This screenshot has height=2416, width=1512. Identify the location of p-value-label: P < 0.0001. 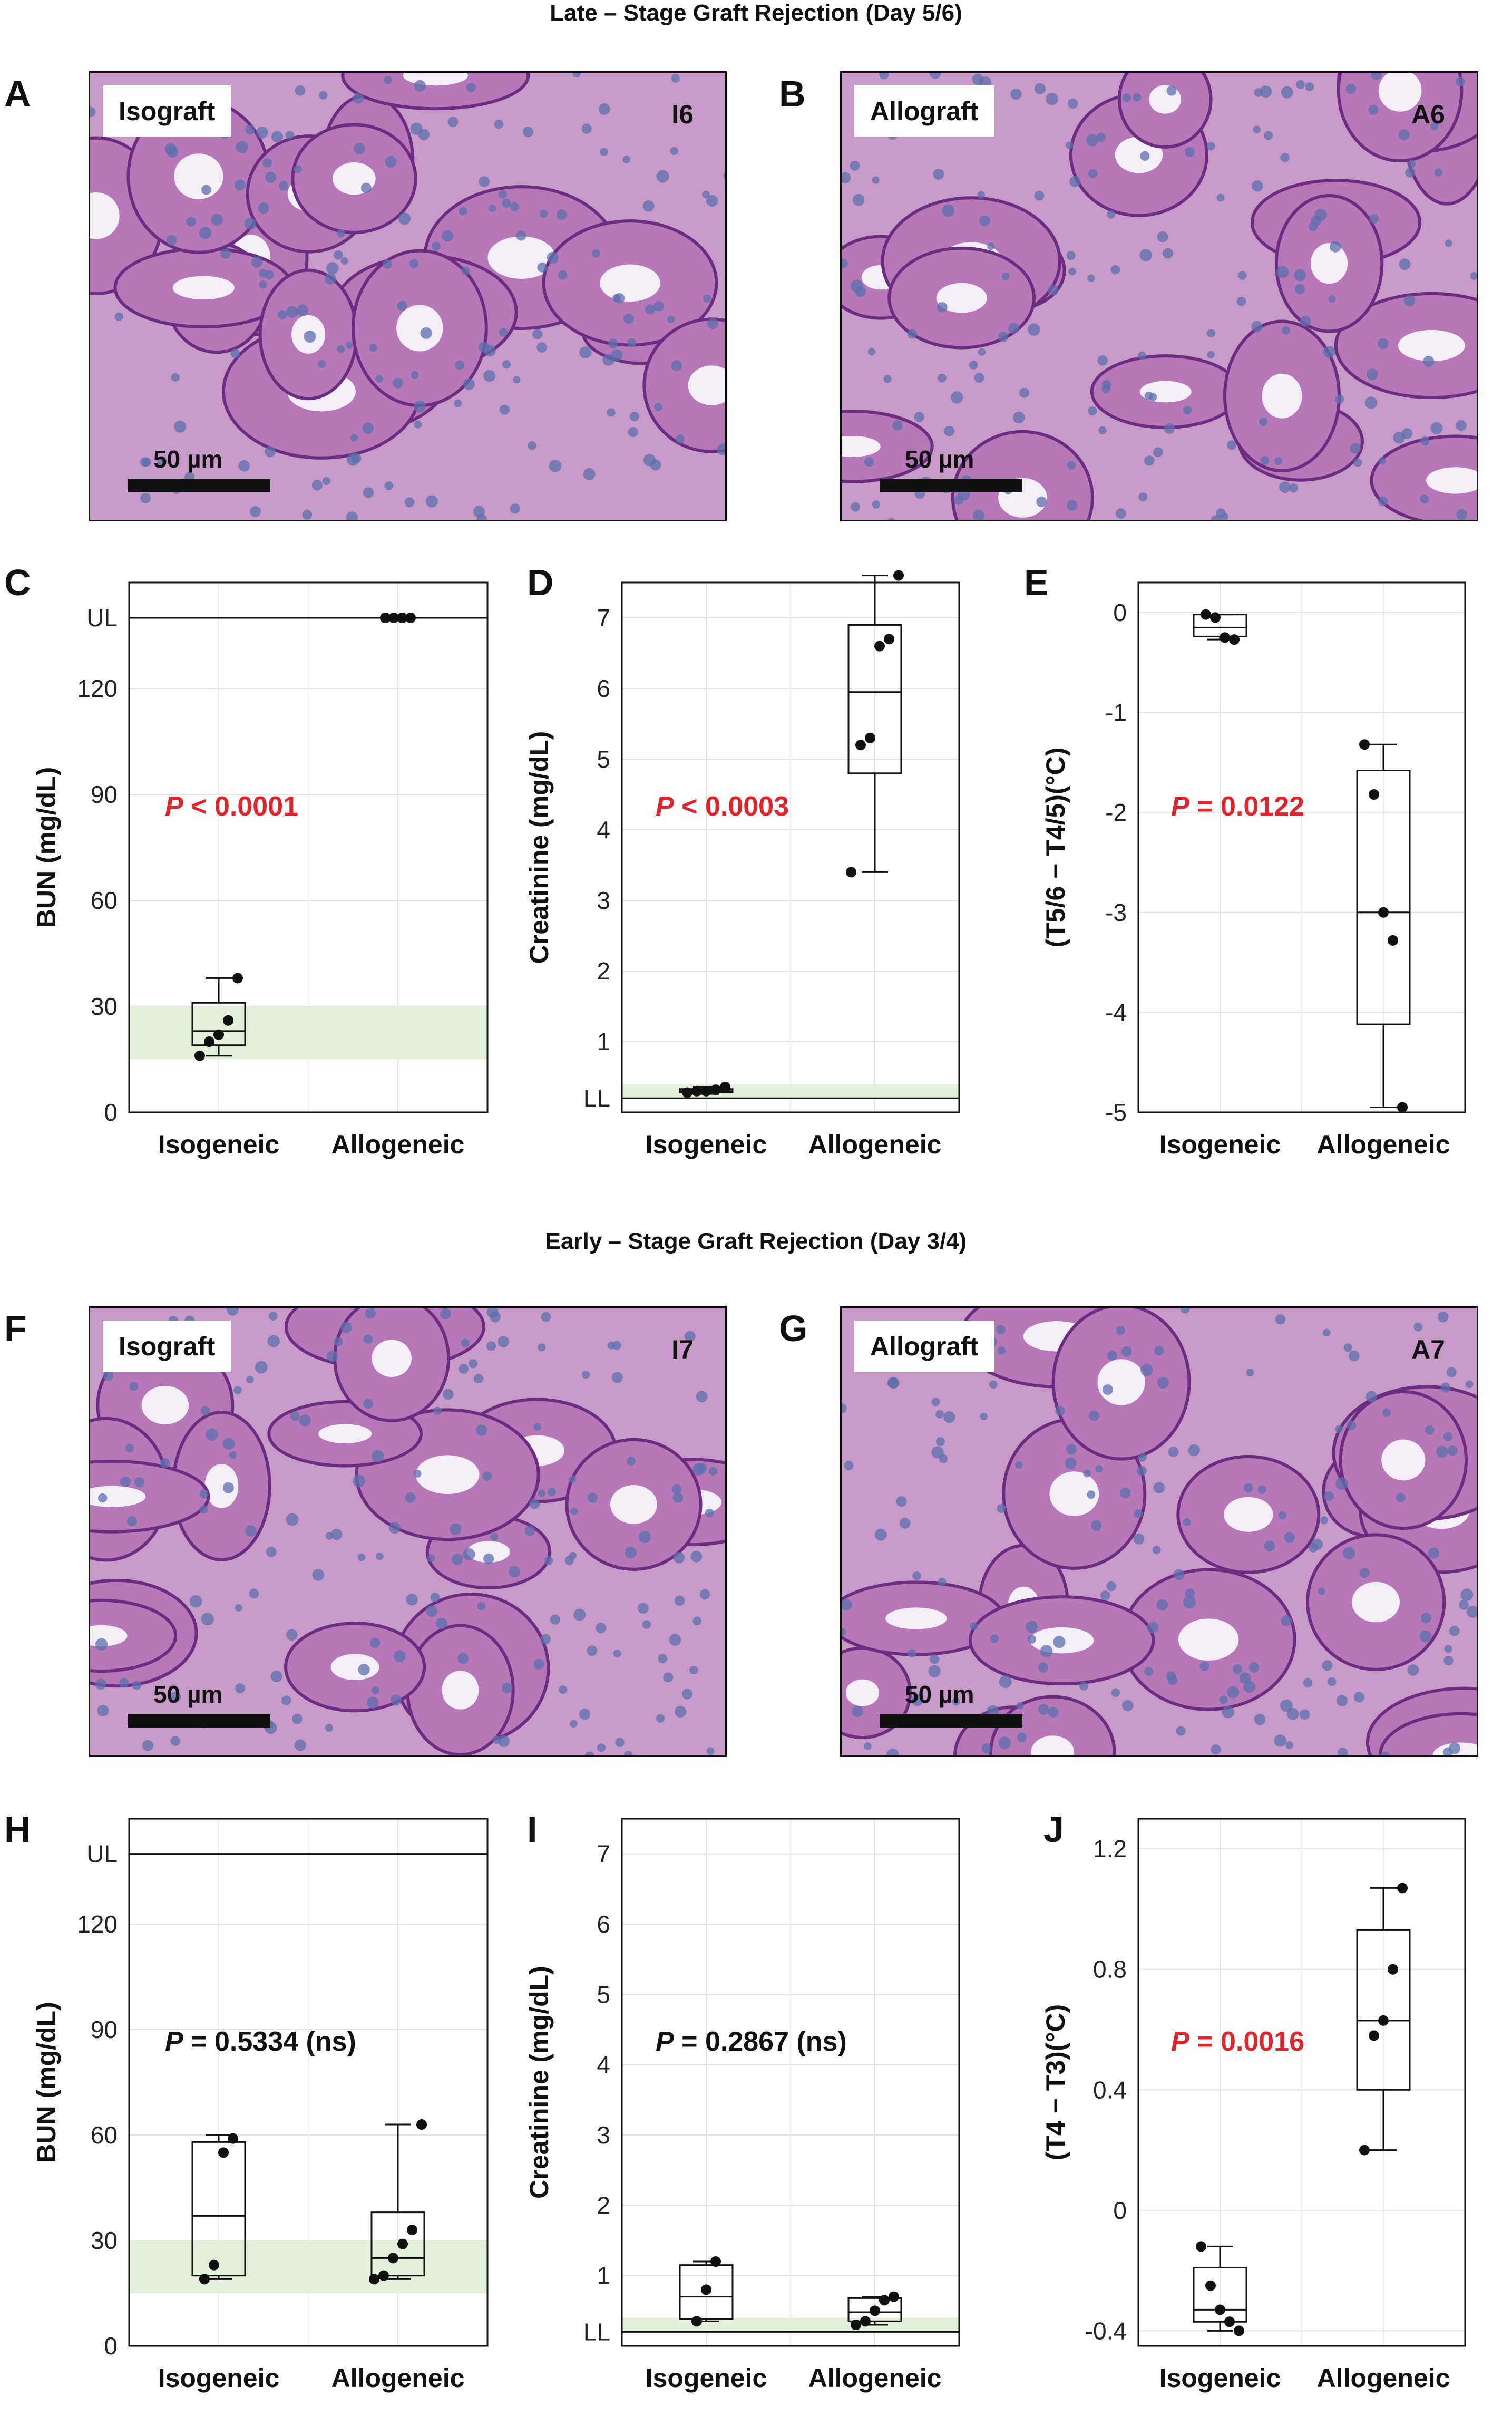
(231, 806).